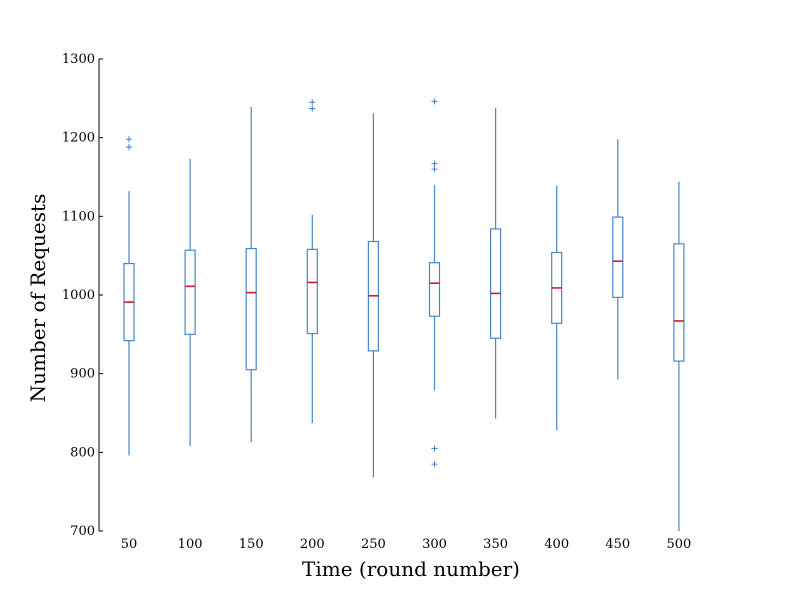  Describe the element at coordinates (312, 544) in the screenshot. I see `x-tick-label: 200` at that location.